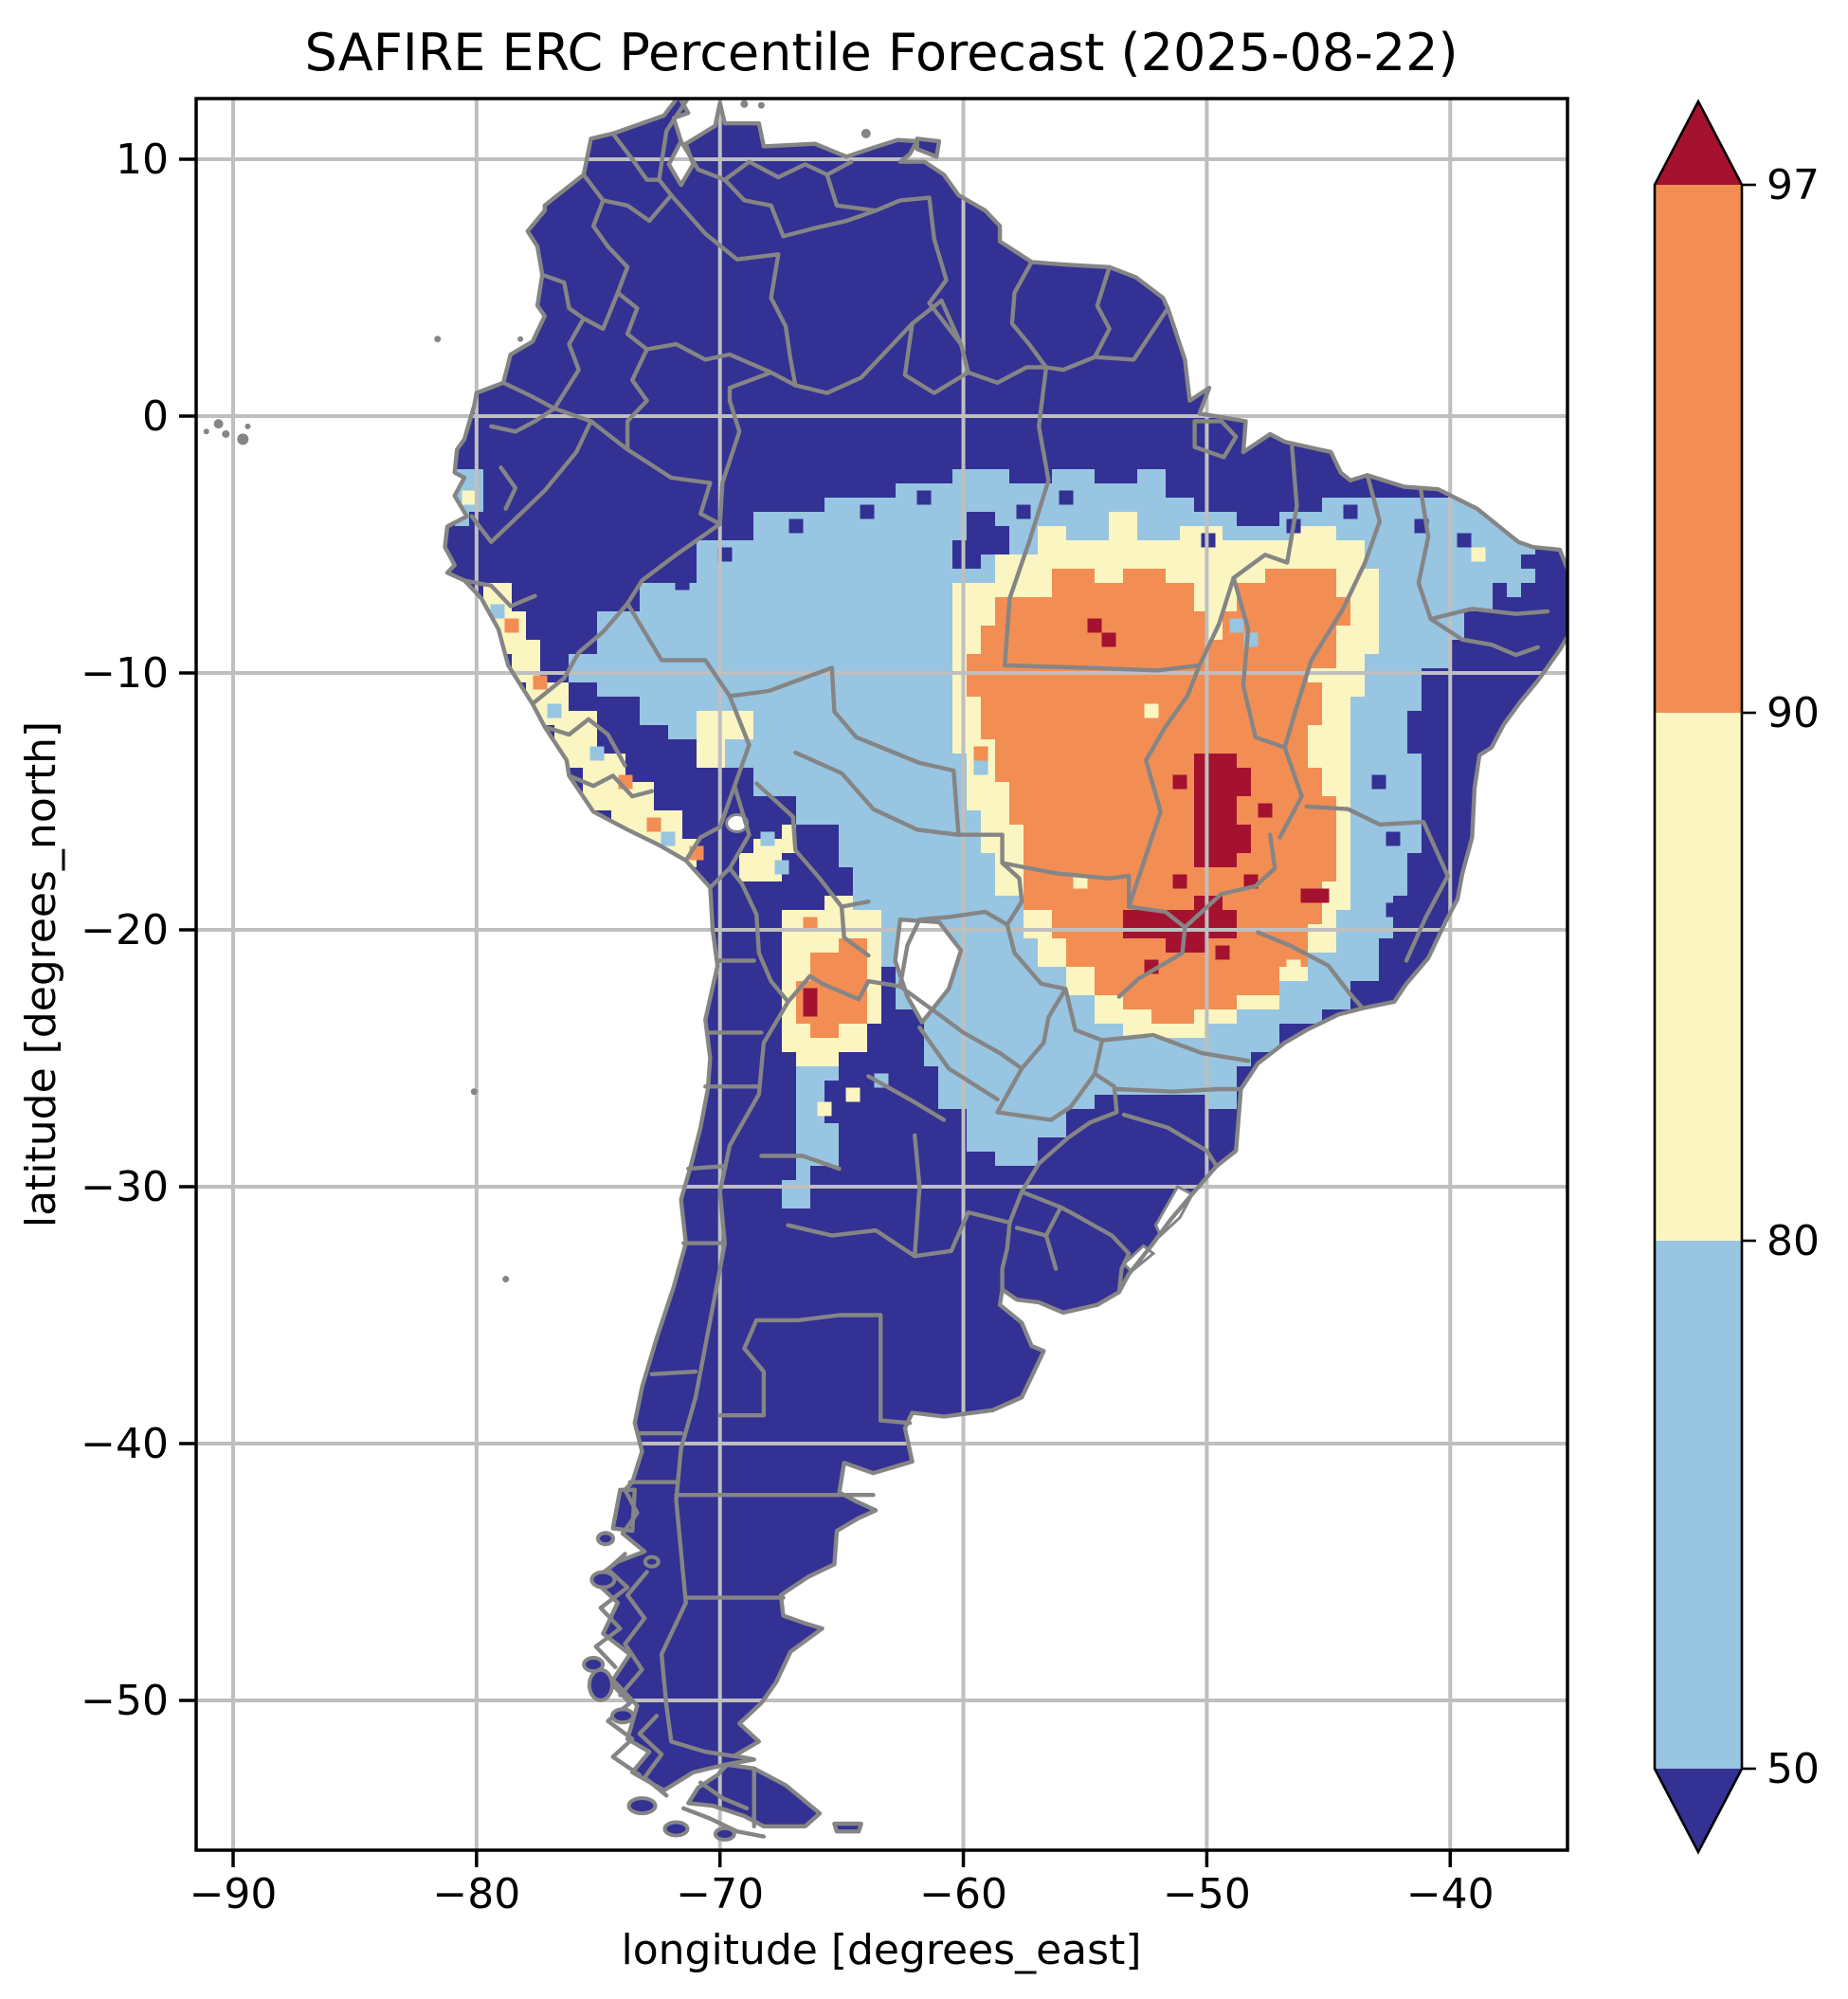  What do you see at coordinates (41, 974) in the screenshot?
I see `y-axis-label: latitude [degrees_north]` at bounding box center [41, 974].